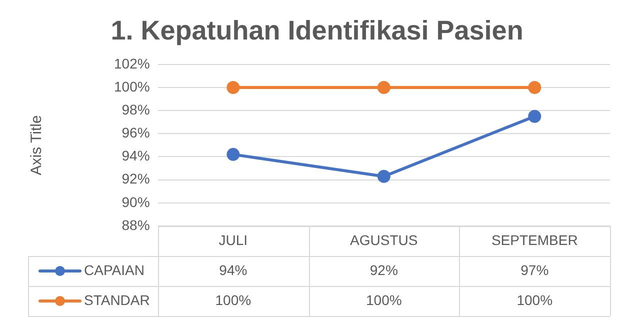  What do you see at coordinates (114, 270) in the screenshot?
I see `legend-label: CAPAIAN` at bounding box center [114, 270].